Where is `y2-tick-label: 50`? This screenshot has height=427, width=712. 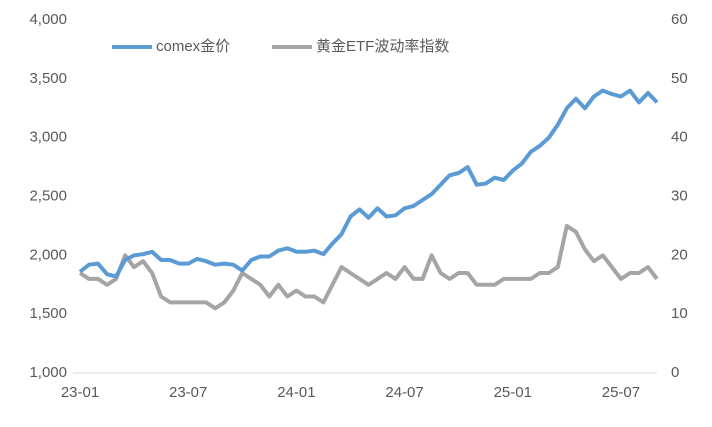 y2-tick-label: 50 is located at coordinates (679, 78).